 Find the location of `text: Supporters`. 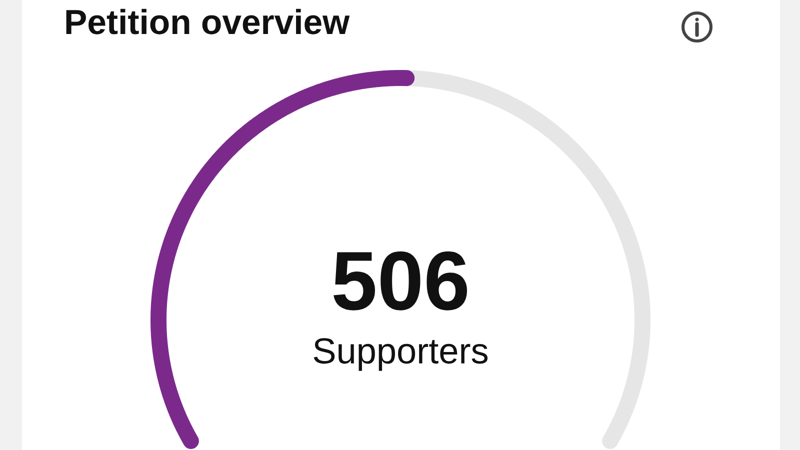

text: Supporters is located at coordinates (401, 354).